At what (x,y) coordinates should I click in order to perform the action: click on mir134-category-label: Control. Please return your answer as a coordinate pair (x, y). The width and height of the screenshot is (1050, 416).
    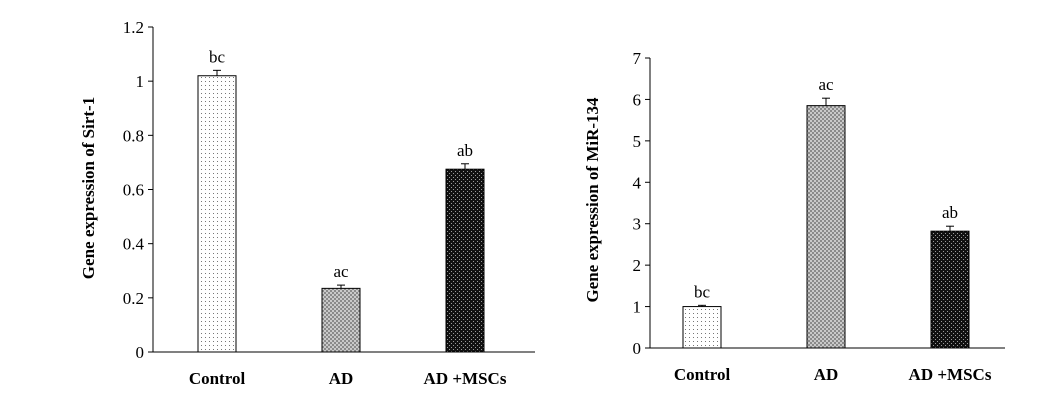
    Looking at the image, I should click on (702, 374).